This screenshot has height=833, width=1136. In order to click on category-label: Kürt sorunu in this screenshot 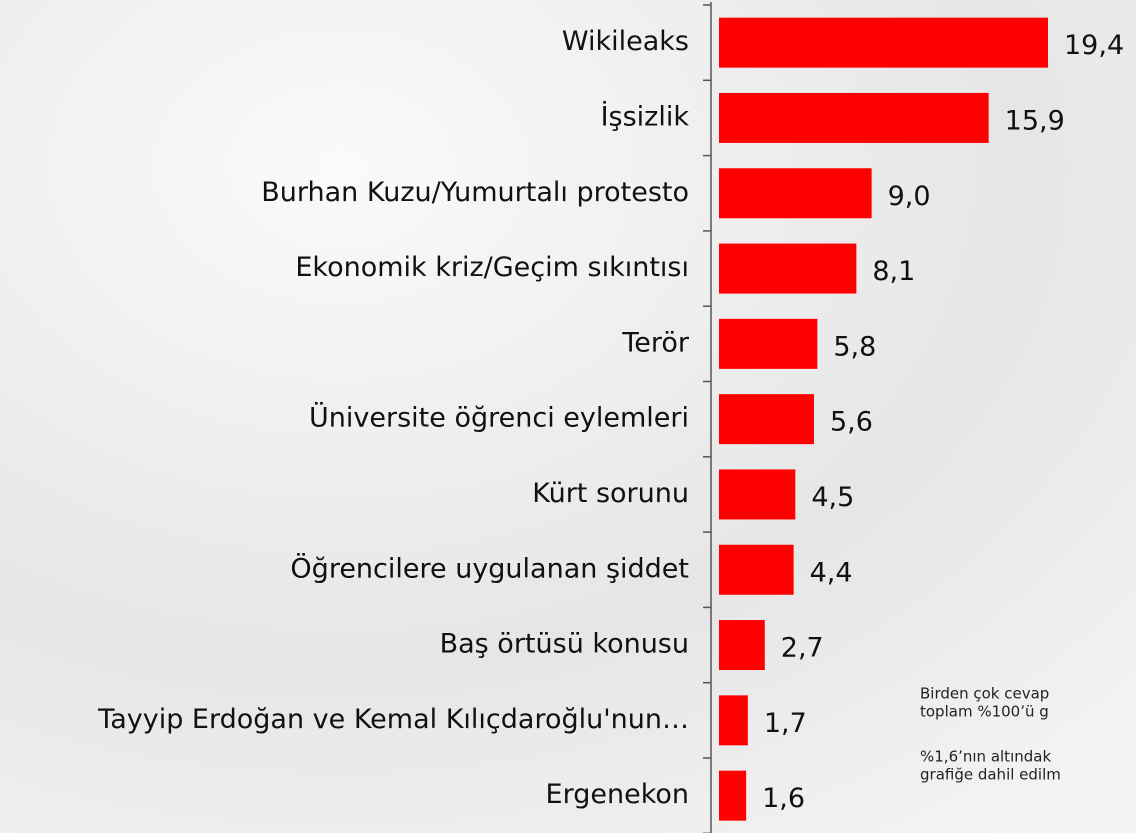, I will do `click(610, 493)`.